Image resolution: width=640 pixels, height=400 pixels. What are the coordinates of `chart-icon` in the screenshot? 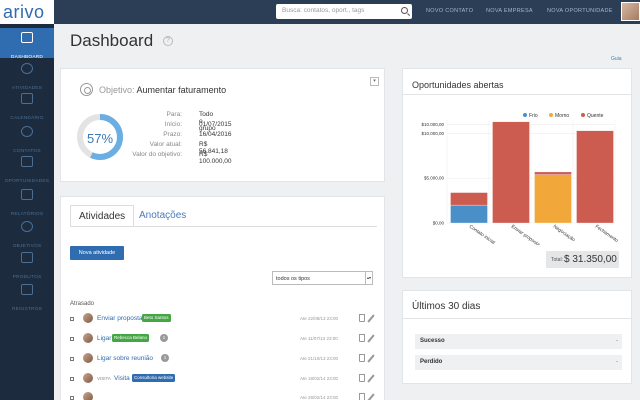 It's located at (27, 194).